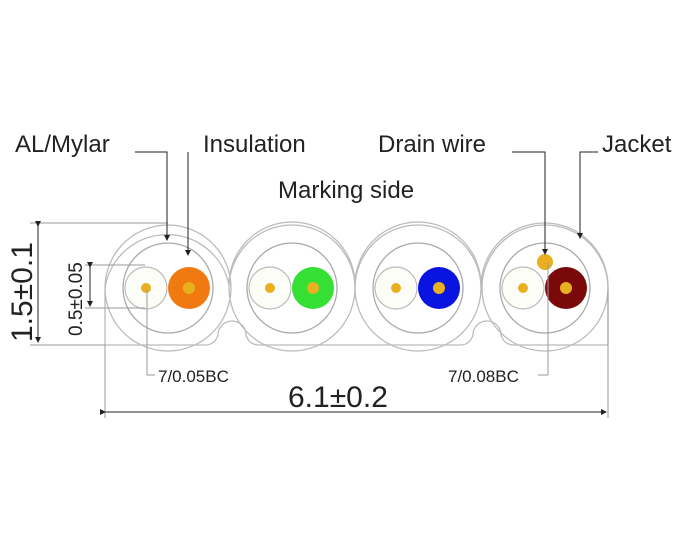 The height and width of the screenshot is (556, 696). What do you see at coordinates (637, 144) in the screenshot?
I see `label-jacket: Jacket` at bounding box center [637, 144].